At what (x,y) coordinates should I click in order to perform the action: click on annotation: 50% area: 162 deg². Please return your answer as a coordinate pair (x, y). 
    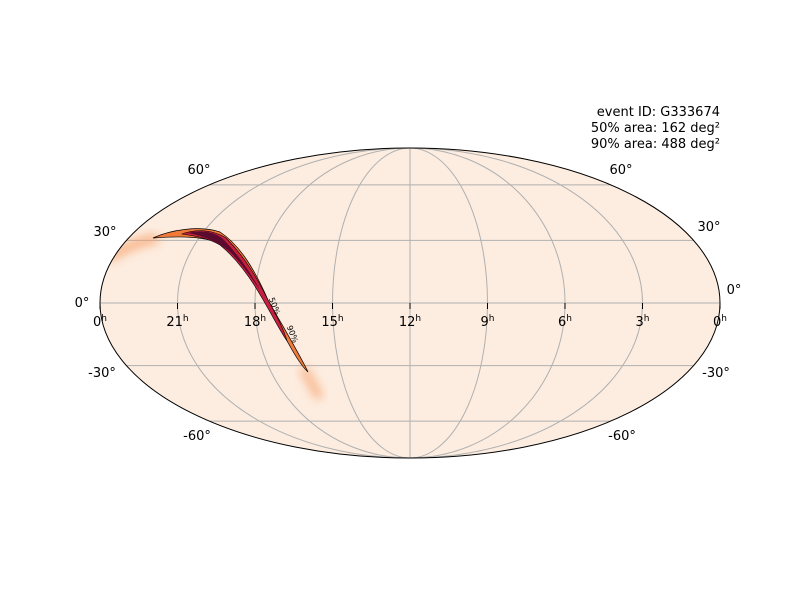
    Looking at the image, I should click on (655, 128).